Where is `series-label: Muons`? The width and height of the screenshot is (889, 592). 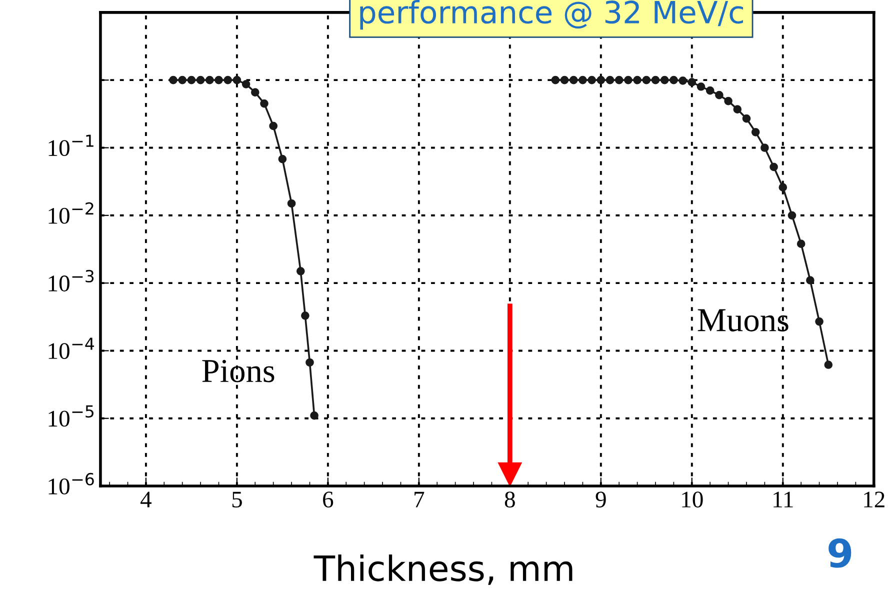
series-label: Muons is located at coordinates (743, 320).